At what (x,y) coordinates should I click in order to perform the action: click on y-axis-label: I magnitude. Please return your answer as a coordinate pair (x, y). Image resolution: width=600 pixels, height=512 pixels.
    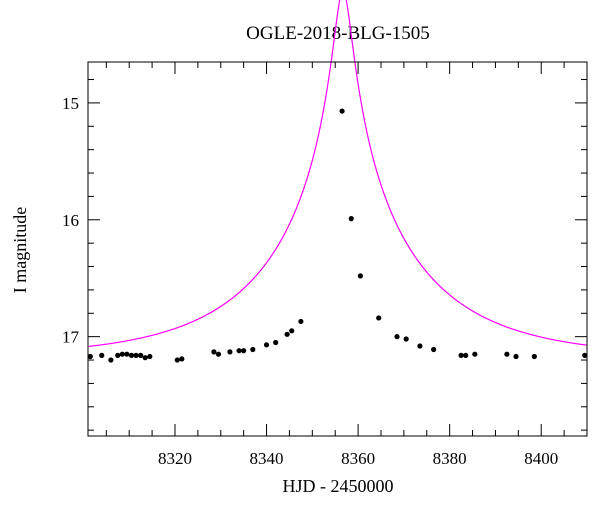
    Looking at the image, I should click on (20, 250).